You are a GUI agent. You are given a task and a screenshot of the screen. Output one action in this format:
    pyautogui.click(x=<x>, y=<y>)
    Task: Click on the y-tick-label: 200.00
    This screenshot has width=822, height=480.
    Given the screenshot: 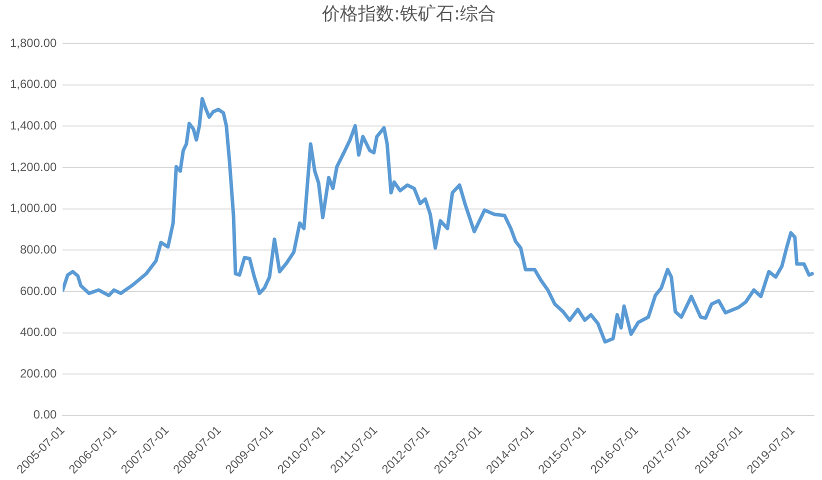 What is the action you would take?
    pyautogui.click(x=39, y=373)
    